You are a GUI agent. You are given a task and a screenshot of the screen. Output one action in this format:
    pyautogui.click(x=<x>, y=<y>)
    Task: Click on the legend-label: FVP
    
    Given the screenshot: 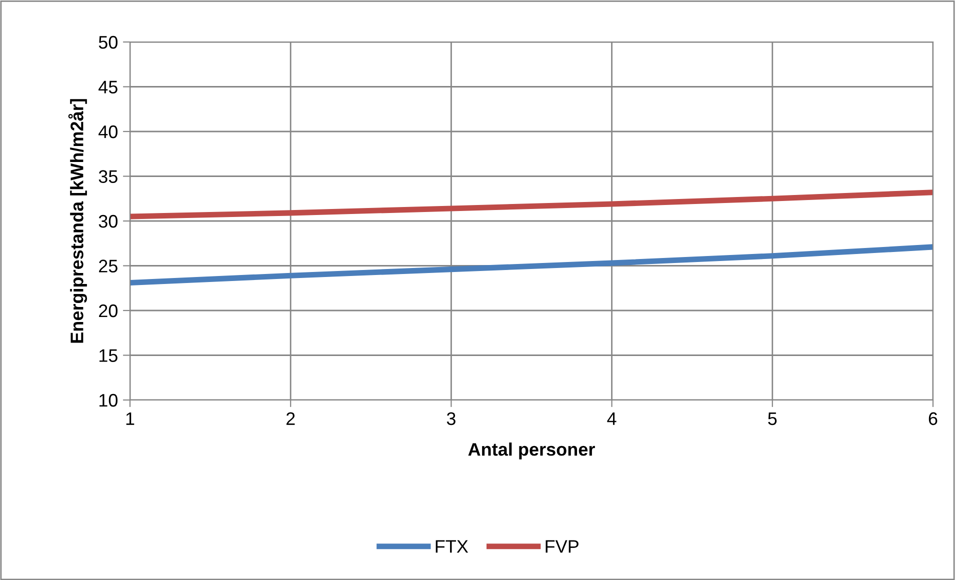 What is the action you would take?
    pyautogui.click(x=562, y=546)
    